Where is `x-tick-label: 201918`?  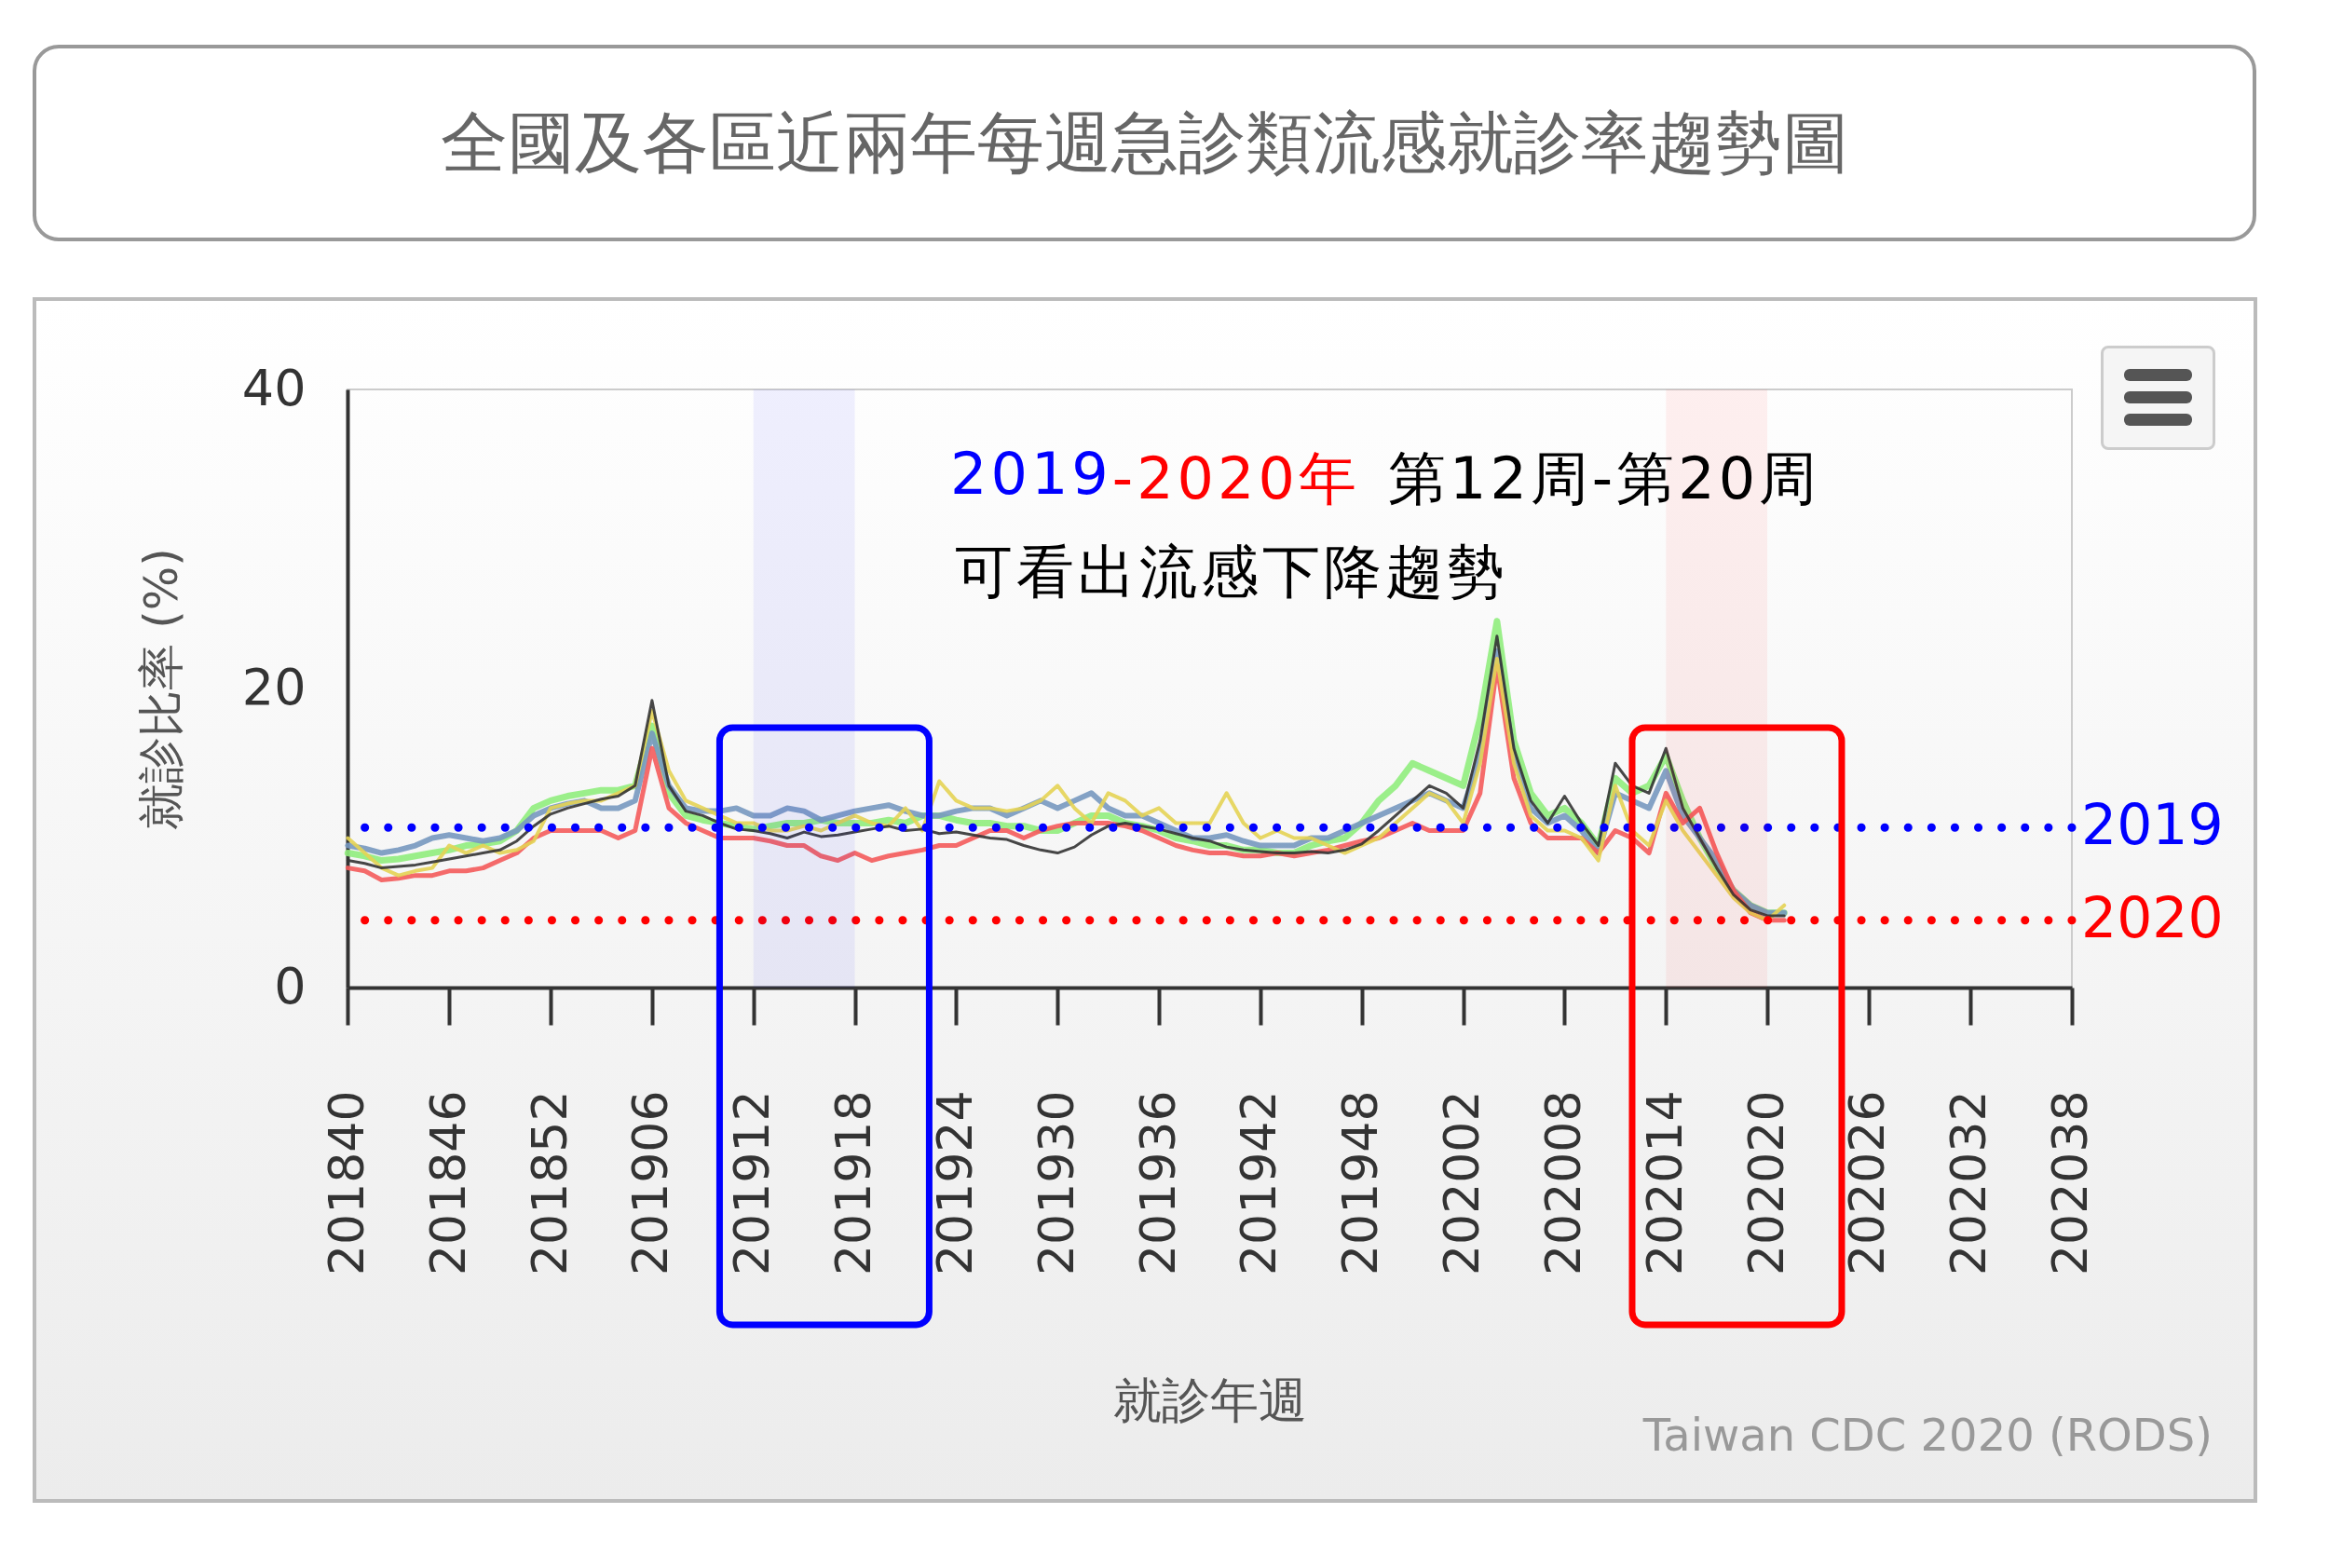
x-tick-label: 201918 is located at coordinates (853, 1183).